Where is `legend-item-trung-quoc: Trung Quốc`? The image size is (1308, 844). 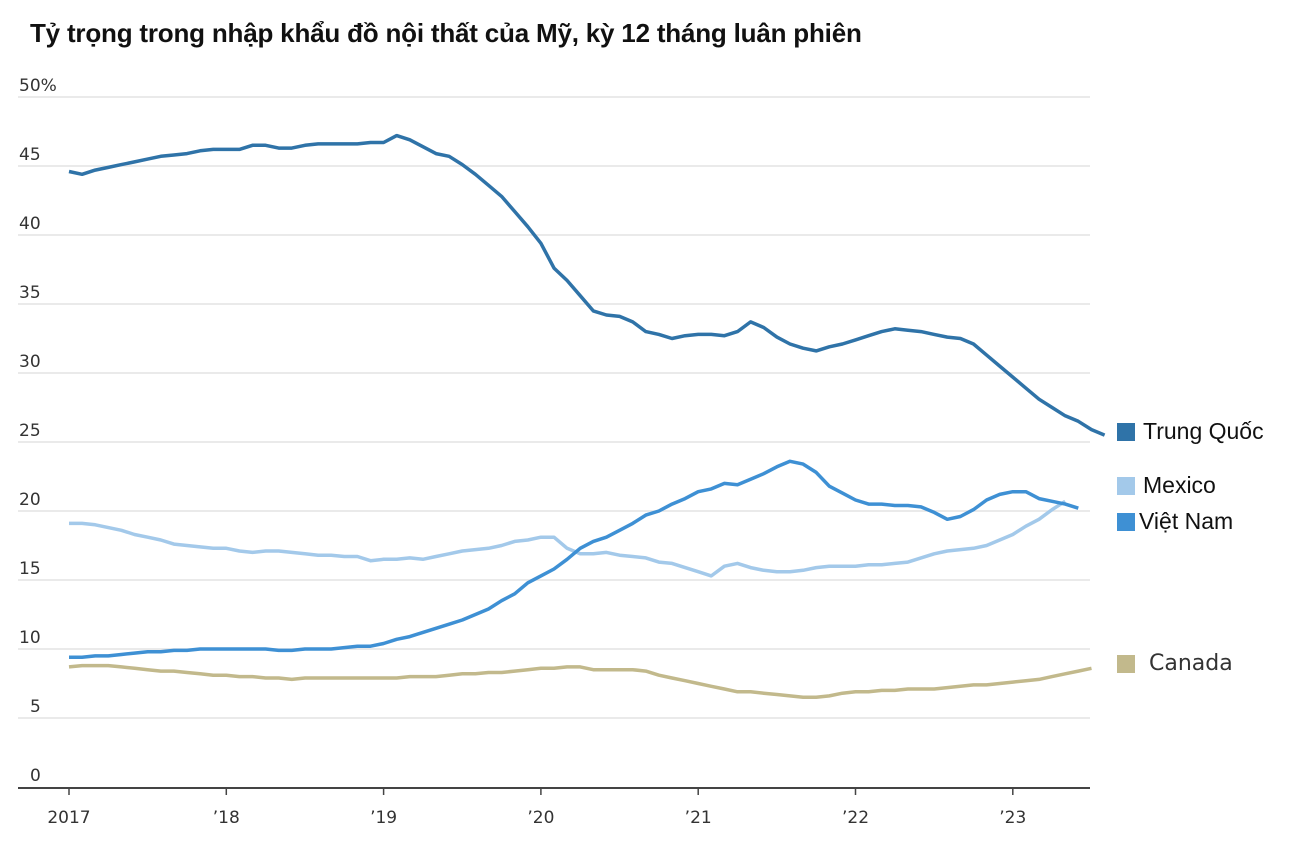 legend-item-trung-quoc: Trung Quốc is located at coordinates (1190, 431).